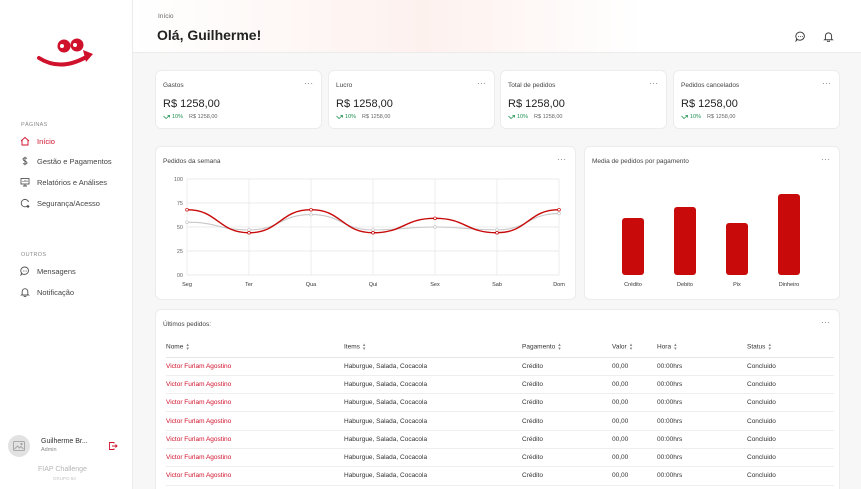 Image resolution: width=861 pixels, height=489 pixels. What do you see at coordinates (187, 324) in the screenshot?
I see `orders-title: Últimos pedidos:` at bounding box center [187, 324].